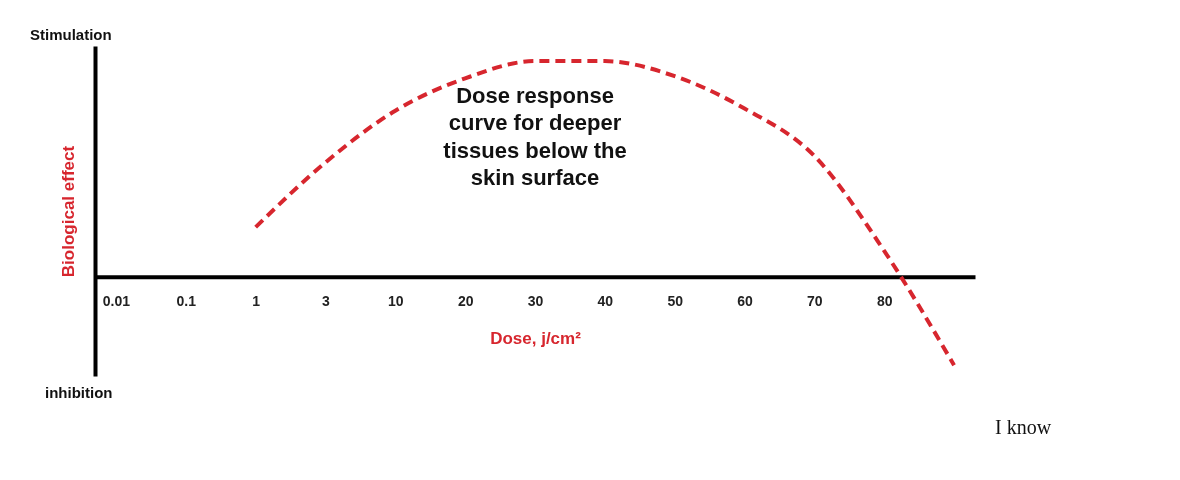  What do you see at coordinates (186, 301) in the screenshot?
I see `x-tick-label: 0.1` at bounding box center [186, 301].